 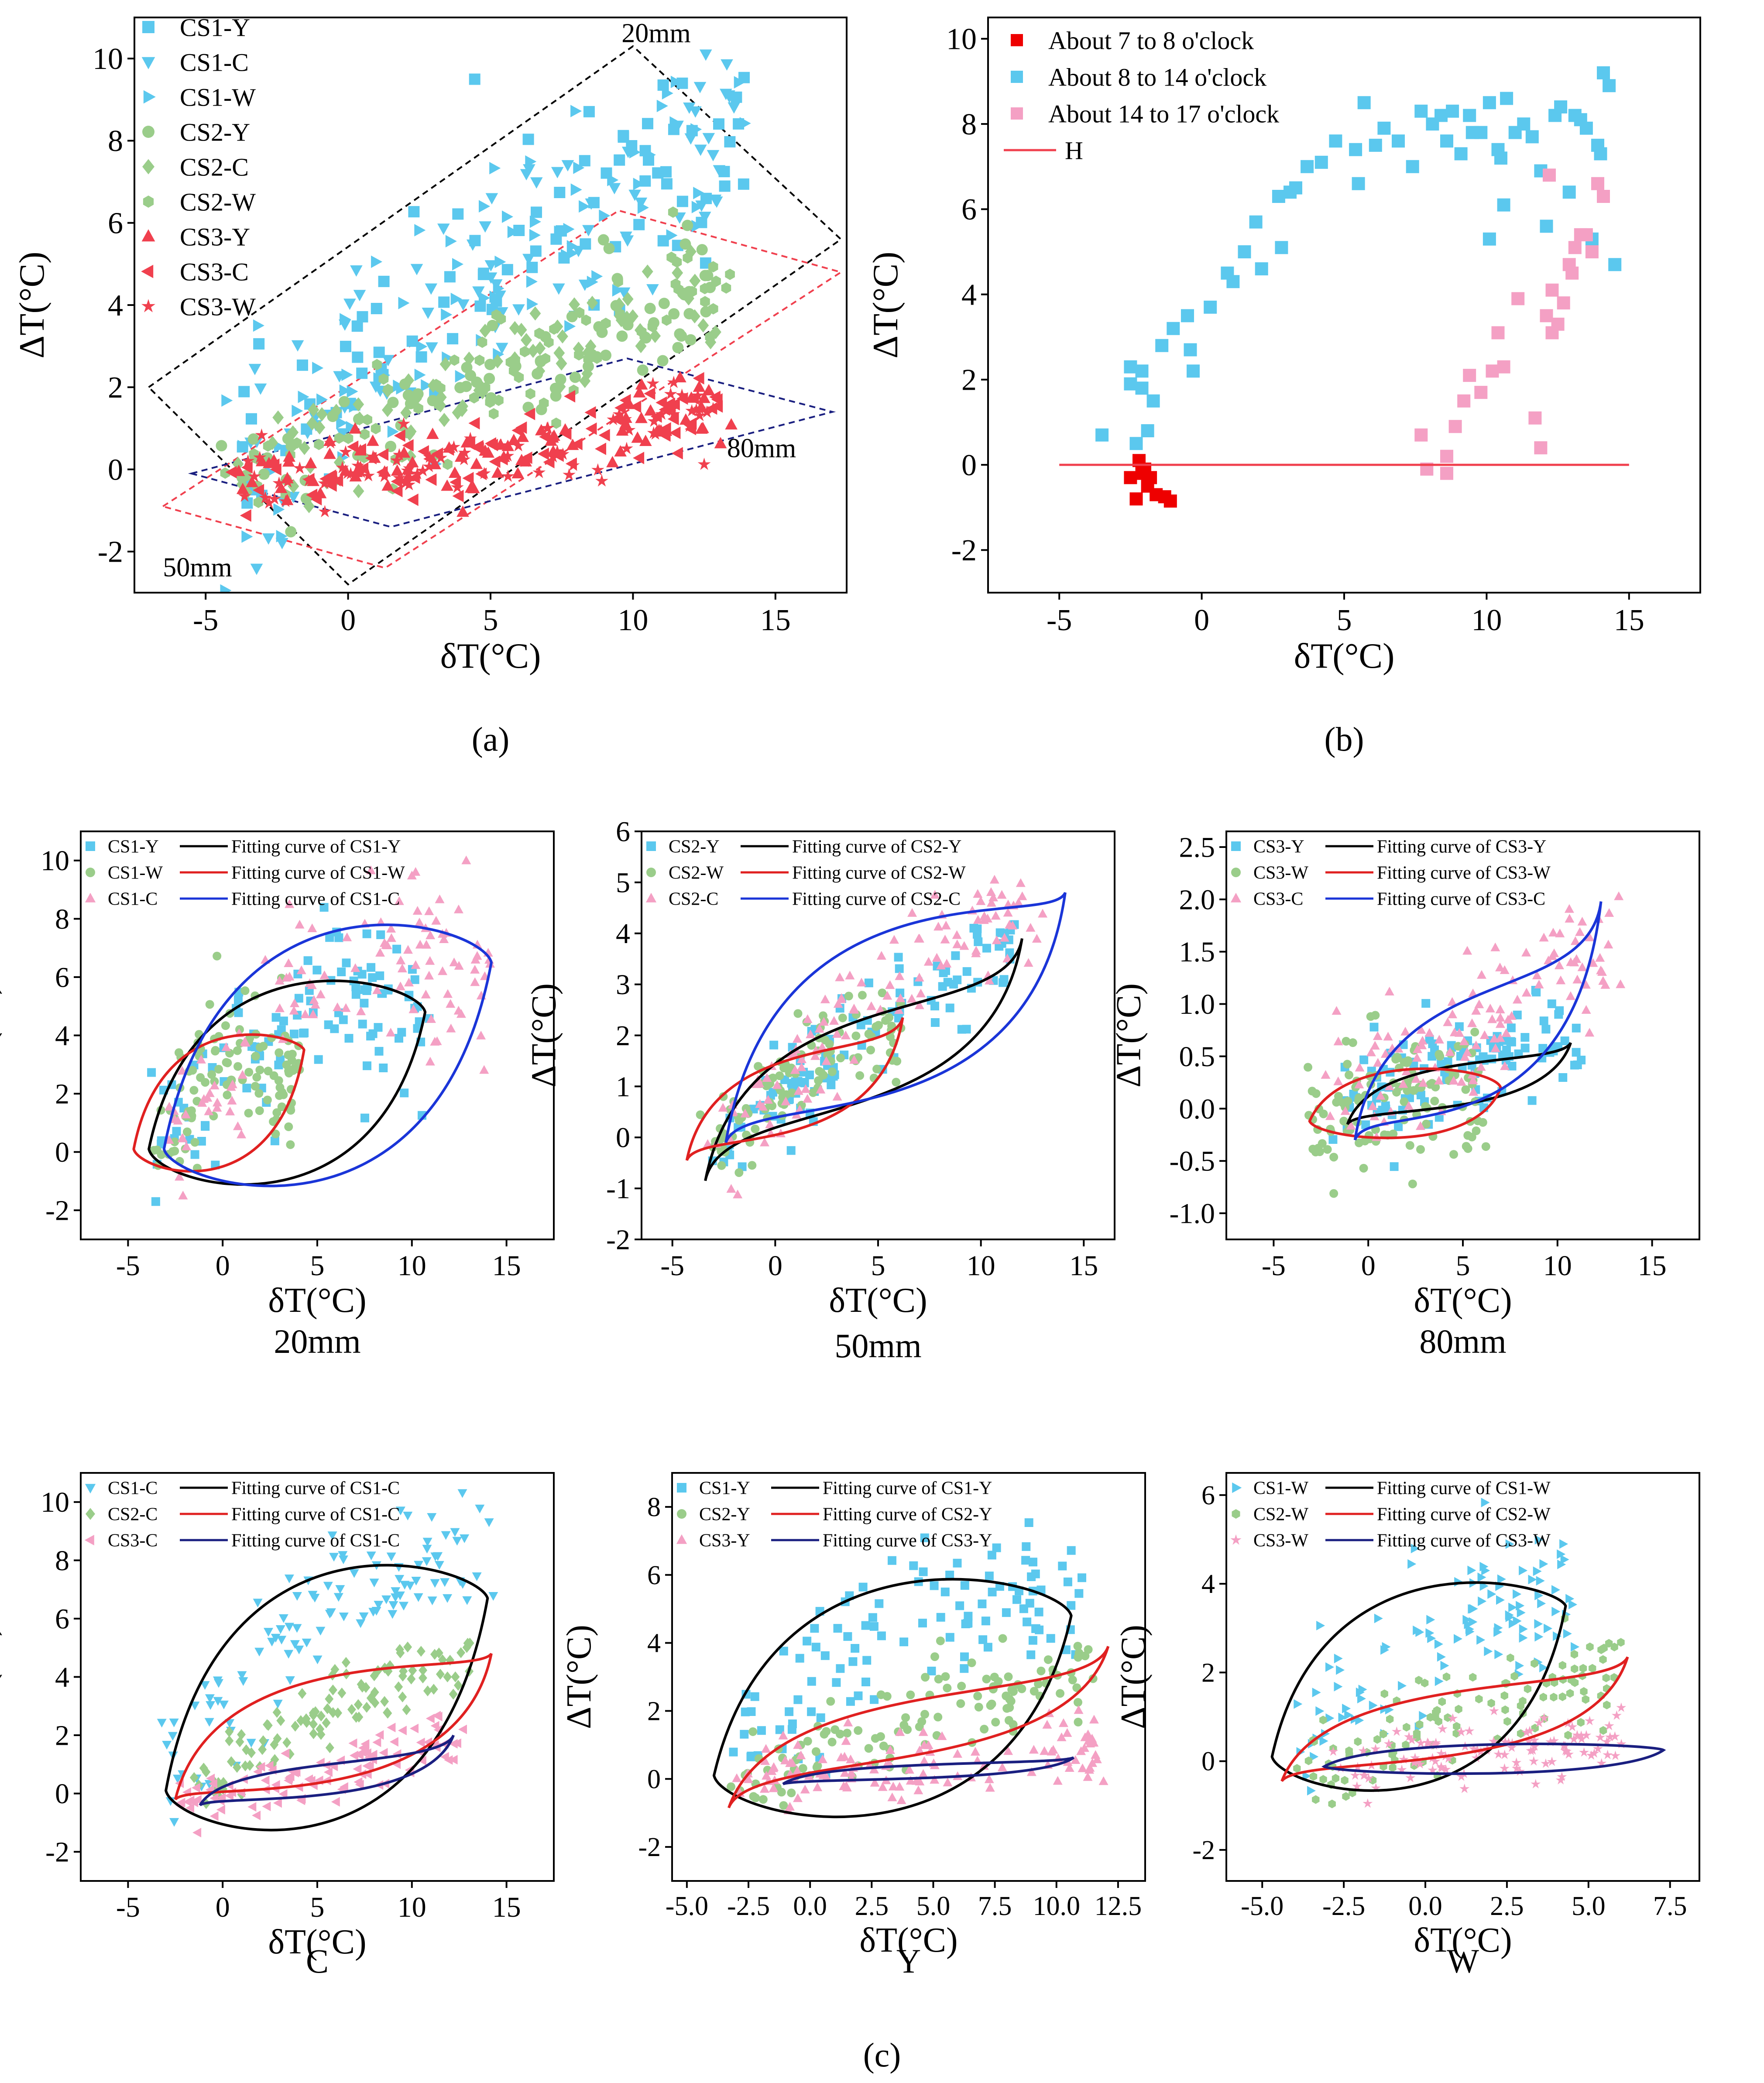 What do you see at coordinates (724, 1489) in the screenshot?
I see `legend-label: CS1-Y` at bounding box center [724, 1489].